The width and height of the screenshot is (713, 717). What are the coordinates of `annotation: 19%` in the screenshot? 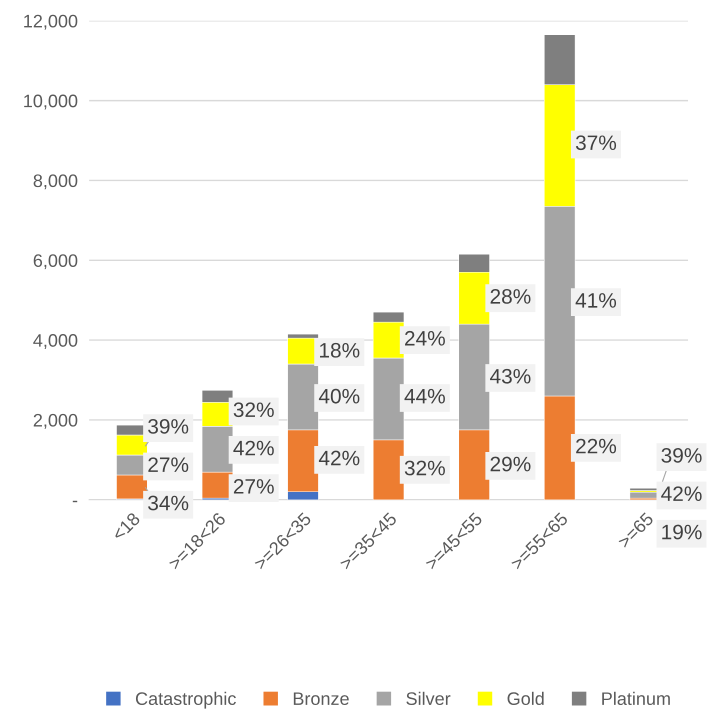 It's located at (682, 532).